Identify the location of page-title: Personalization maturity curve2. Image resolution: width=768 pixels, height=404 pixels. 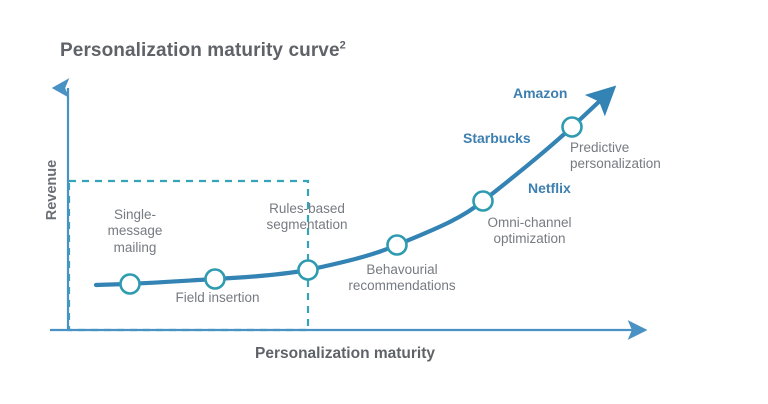
(203, 51).